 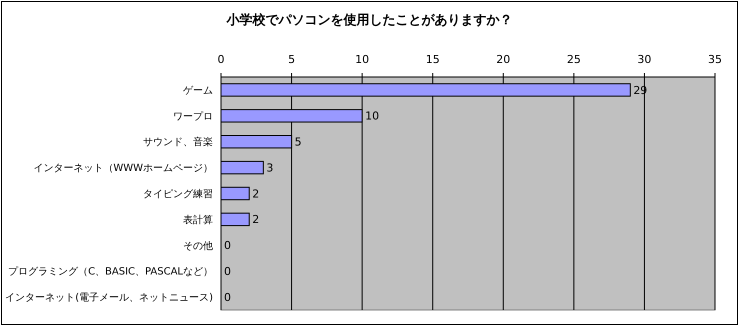 What do you see at coordinates (503, 59) in the screenshot?
I see `x-tick-label: 20` at bounding box center [503, 59].